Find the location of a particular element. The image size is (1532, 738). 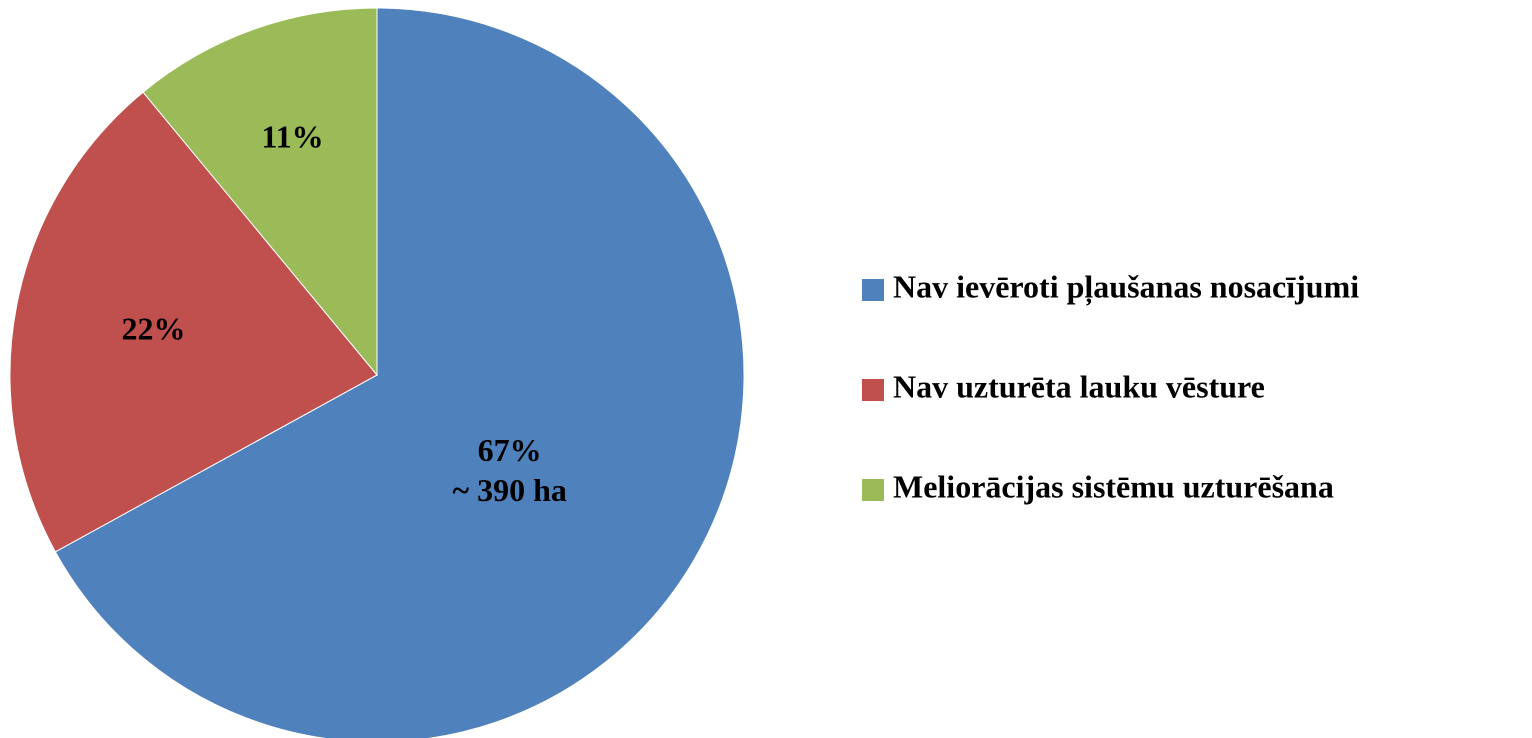

legend-label: Nav ievēroti pļaušanas nosacījumi is located at coordinates (1126, 286).